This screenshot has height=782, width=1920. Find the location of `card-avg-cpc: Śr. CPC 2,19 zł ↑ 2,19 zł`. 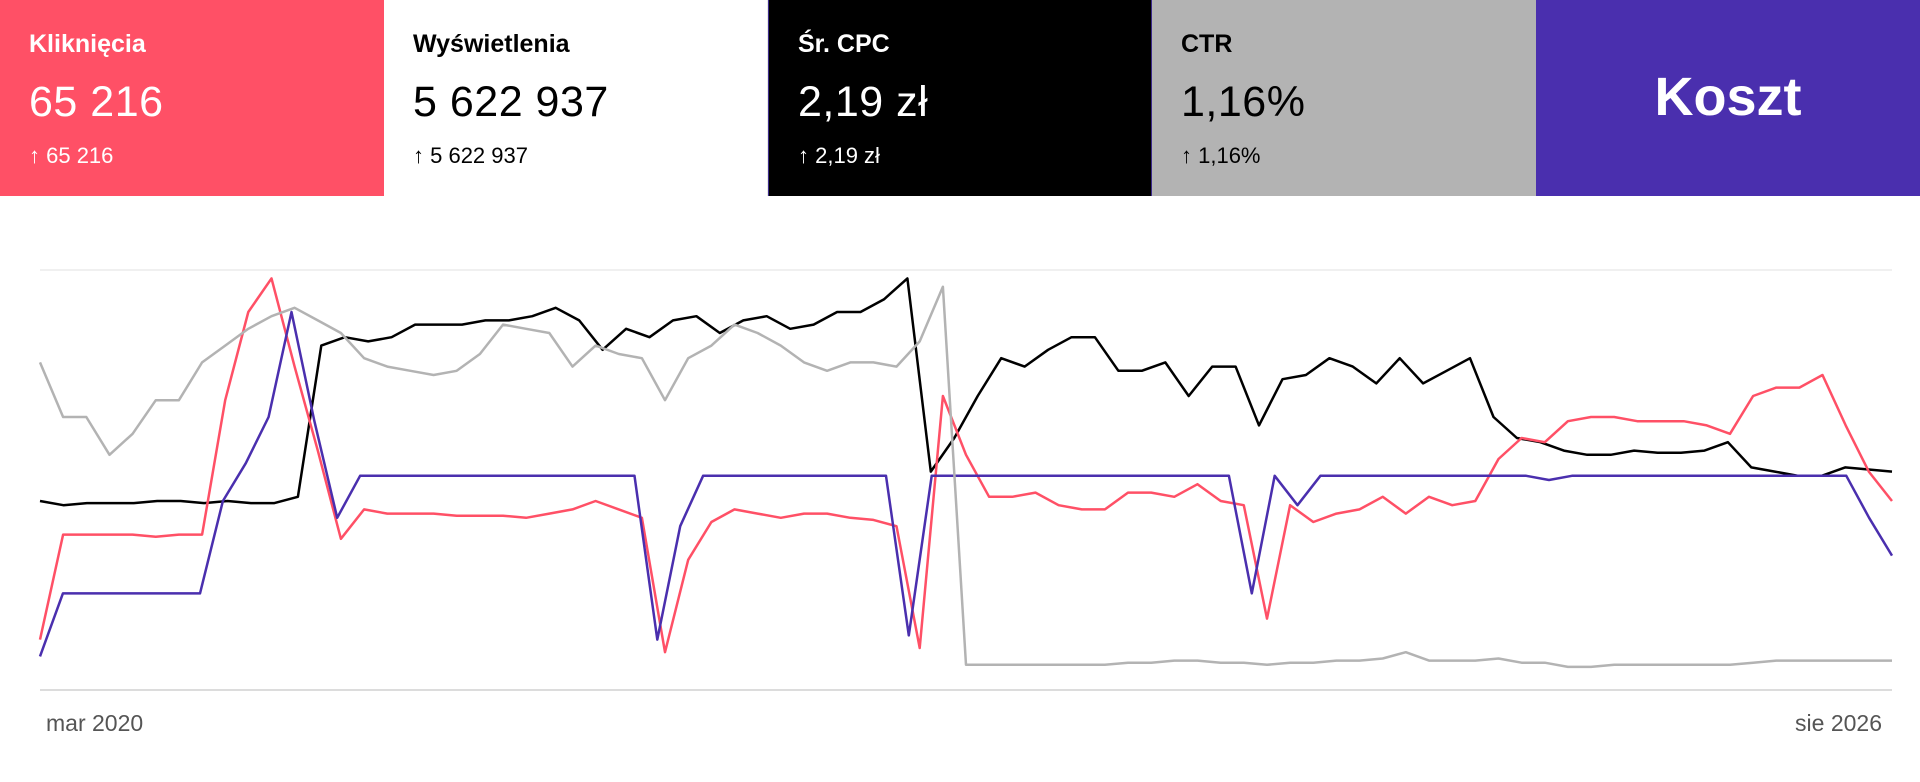

card-avg-cpc: Śr. CPC 2,19 zł ↑ 2,19 zł is located at coordinates (960, 98).